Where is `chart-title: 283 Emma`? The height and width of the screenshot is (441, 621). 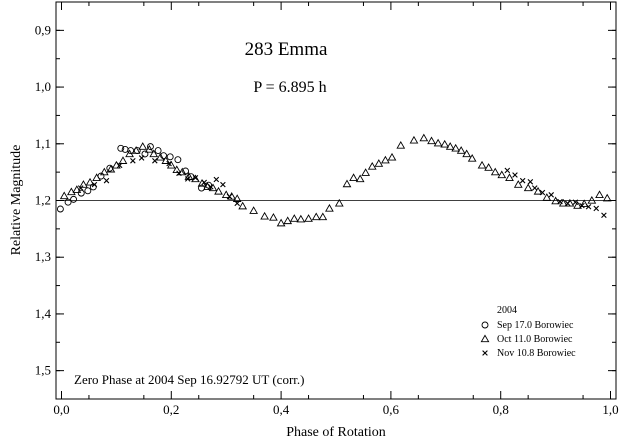 chart-title: 283 Emma is located at coordinates (286, 49).